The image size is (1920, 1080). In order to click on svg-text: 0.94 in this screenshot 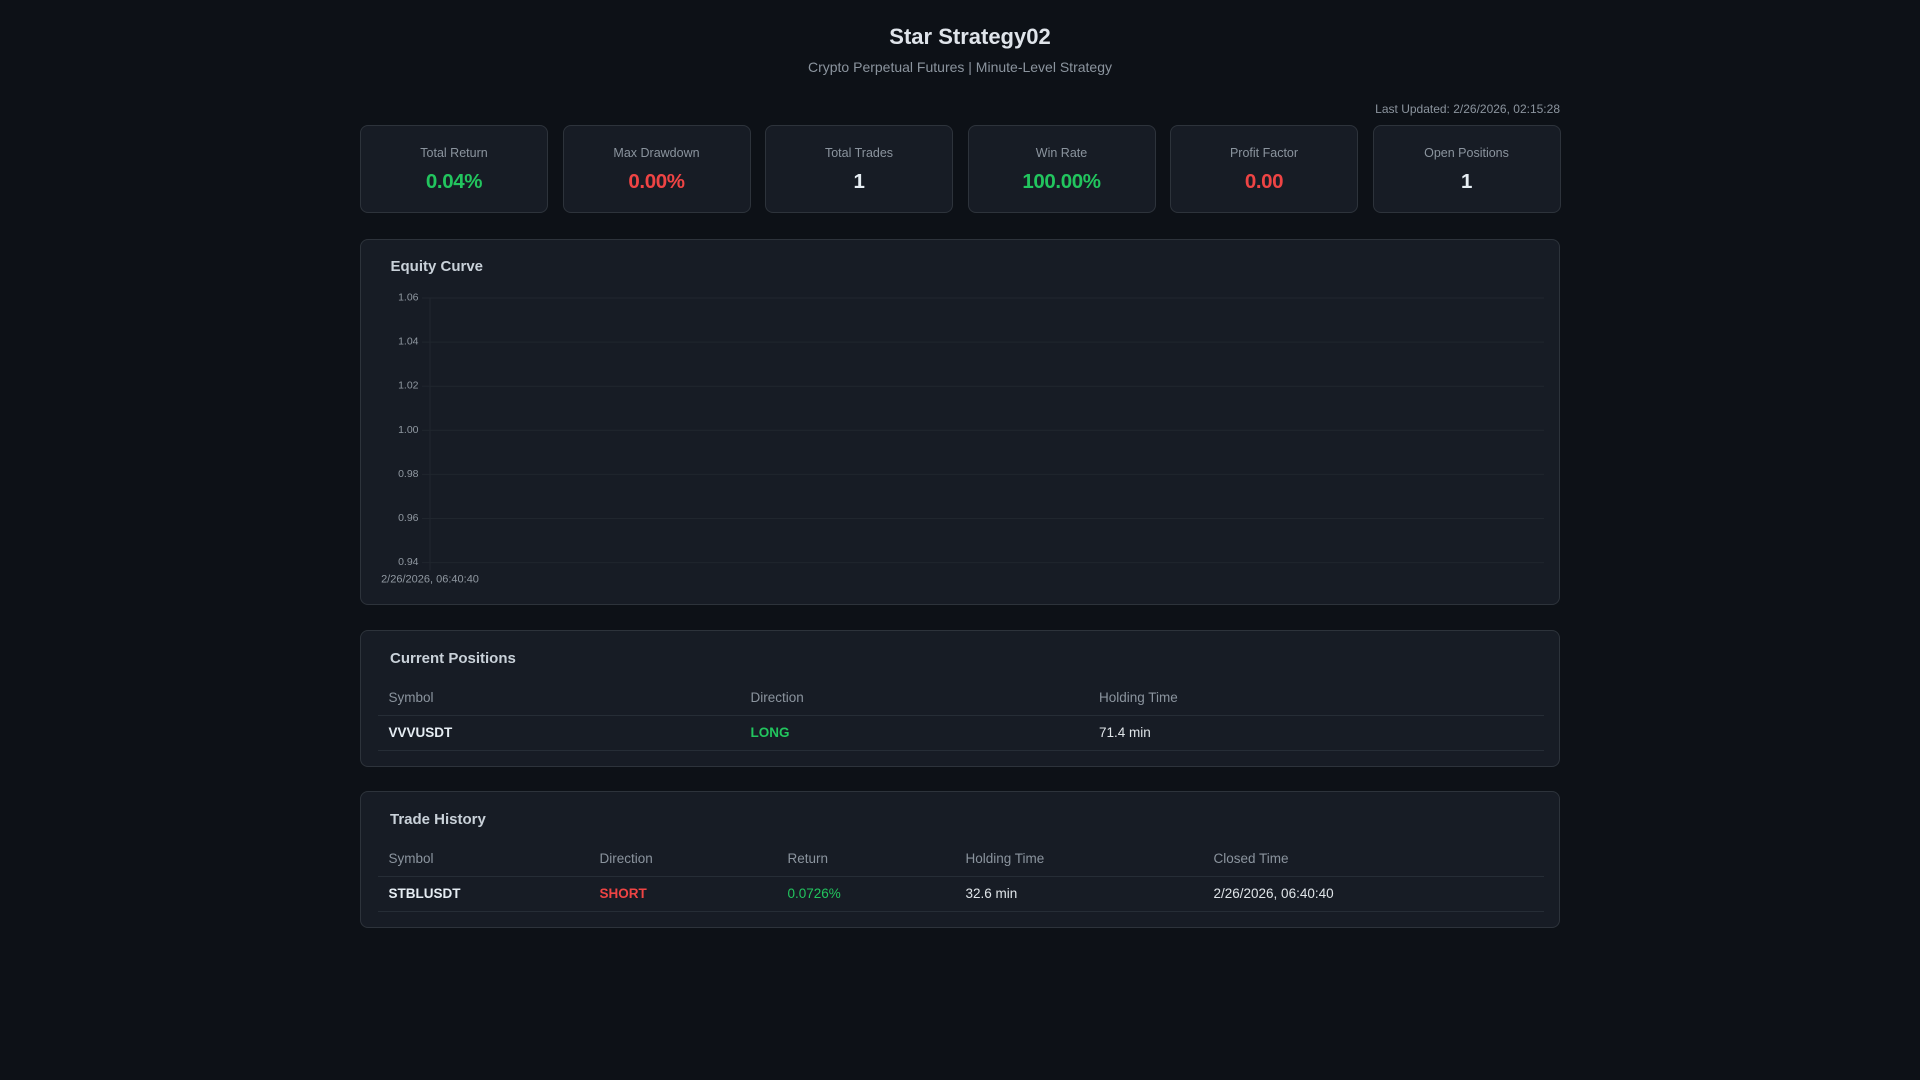, I will do `click(408, 562)`.